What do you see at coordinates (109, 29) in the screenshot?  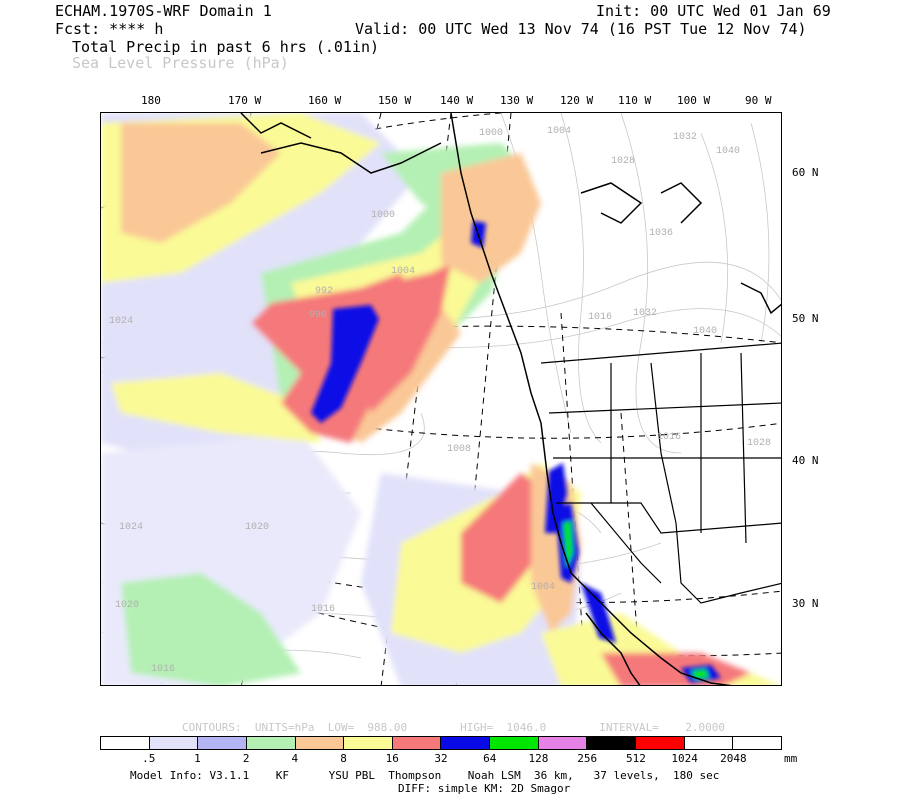 I see `forecast-hour: Fcst: **** h` at bounding box center [109, 29].